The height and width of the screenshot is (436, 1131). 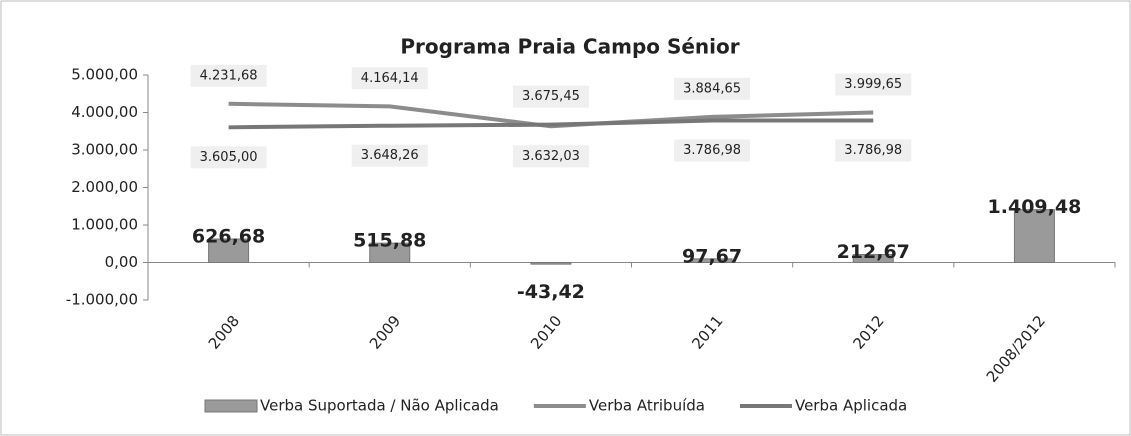 What do you see at coordinates (873, 252) in the screenshot?
I see `bar-value-label: 212,67` at bounding box center [873, 252].